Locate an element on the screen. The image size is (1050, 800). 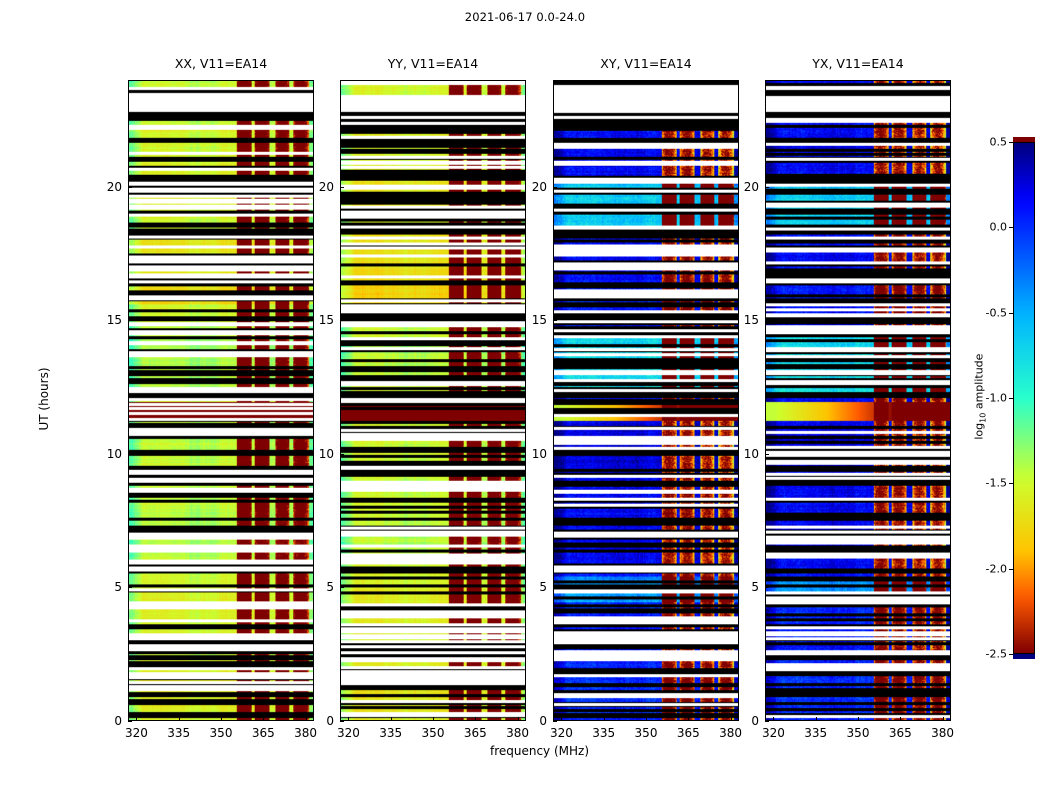
x-axis-label: frequency (MHz) is located at coordinates (539, 751).